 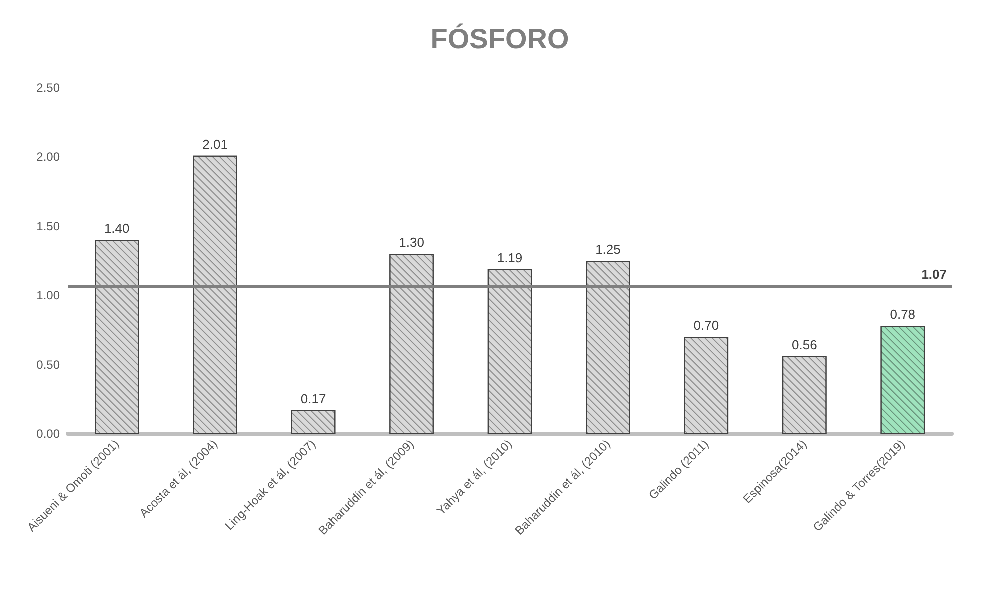 What do you see at coordinates (48, 295) in the screenshot?
I see `y-tick-label: 1.00` at bounding box center [48, 295].